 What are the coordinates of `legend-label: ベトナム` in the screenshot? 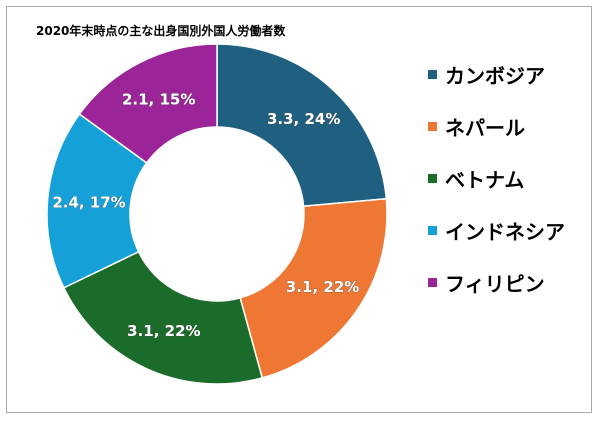 It's located at (485, 180).